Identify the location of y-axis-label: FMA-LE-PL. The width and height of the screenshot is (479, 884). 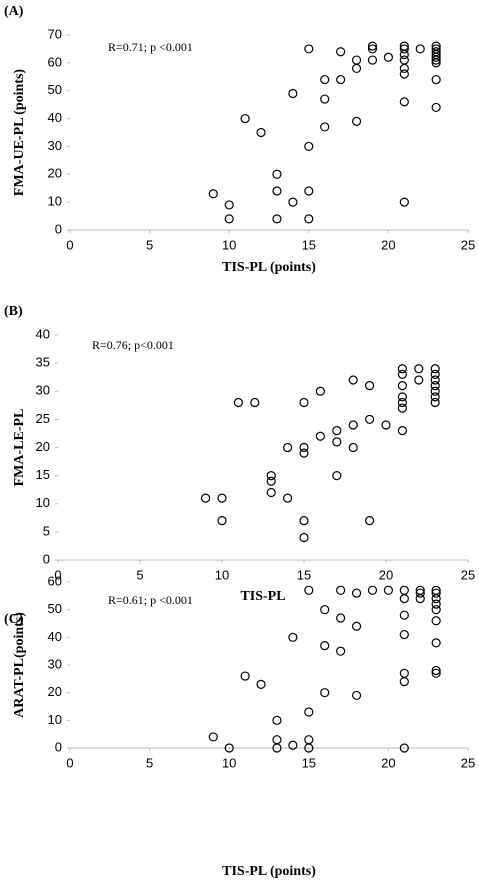
(19, 448).